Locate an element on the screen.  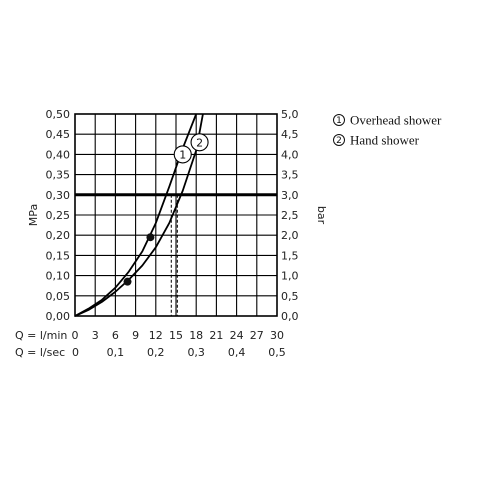
x2-tick-label: 0,5 is located at coordinates (277, 352).